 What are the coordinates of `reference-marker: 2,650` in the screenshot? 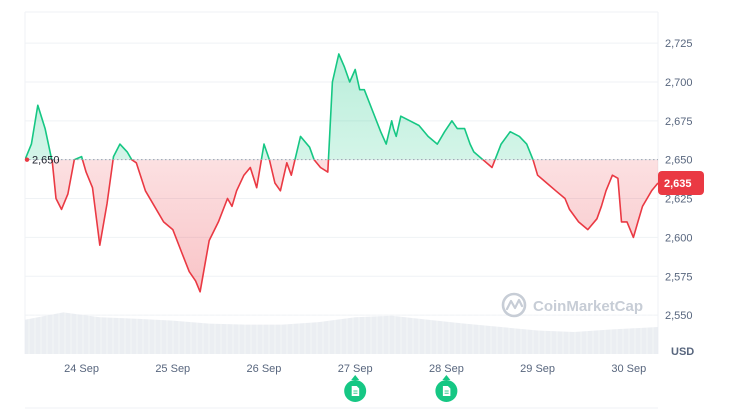 It's located at (46, 161).